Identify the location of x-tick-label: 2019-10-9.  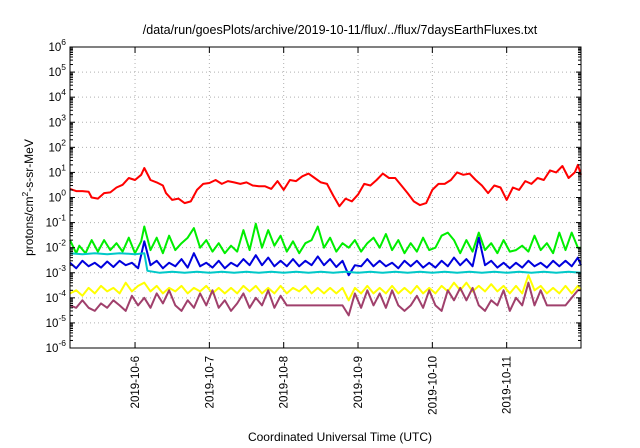
(359, 382).